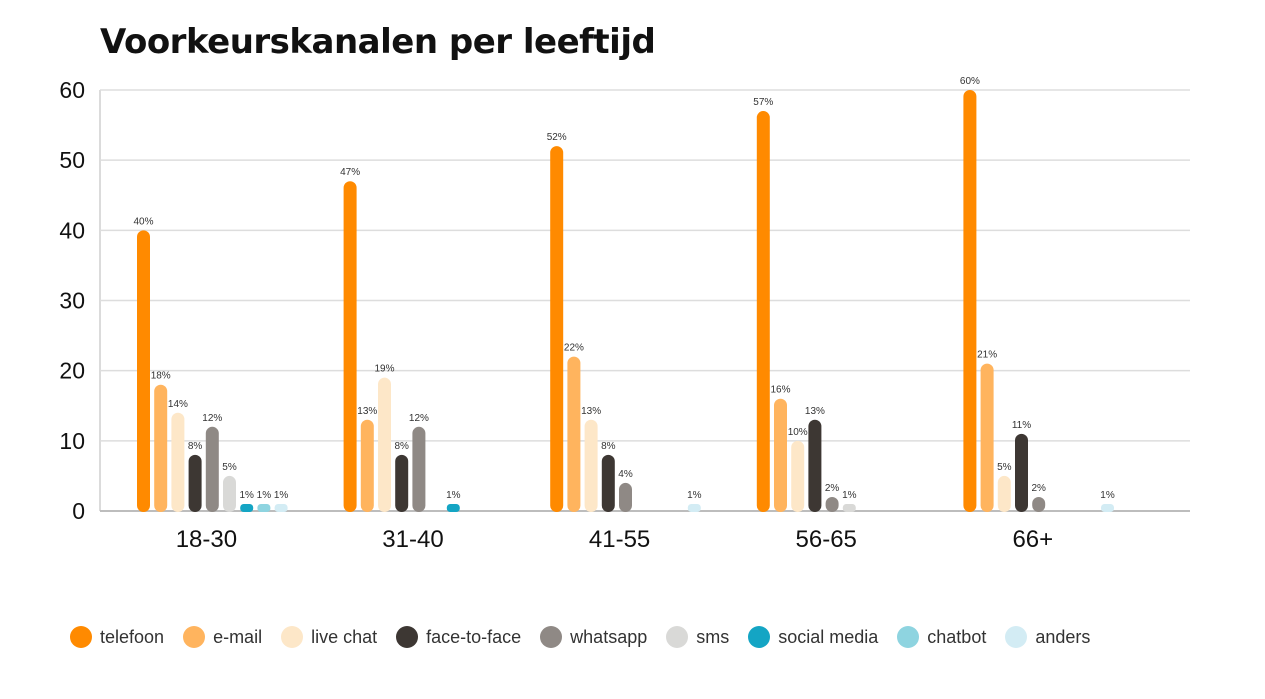 The width and height of the screenshot is (1265, 699). I want to click on y-tick-label: 30, so click(72, 301).